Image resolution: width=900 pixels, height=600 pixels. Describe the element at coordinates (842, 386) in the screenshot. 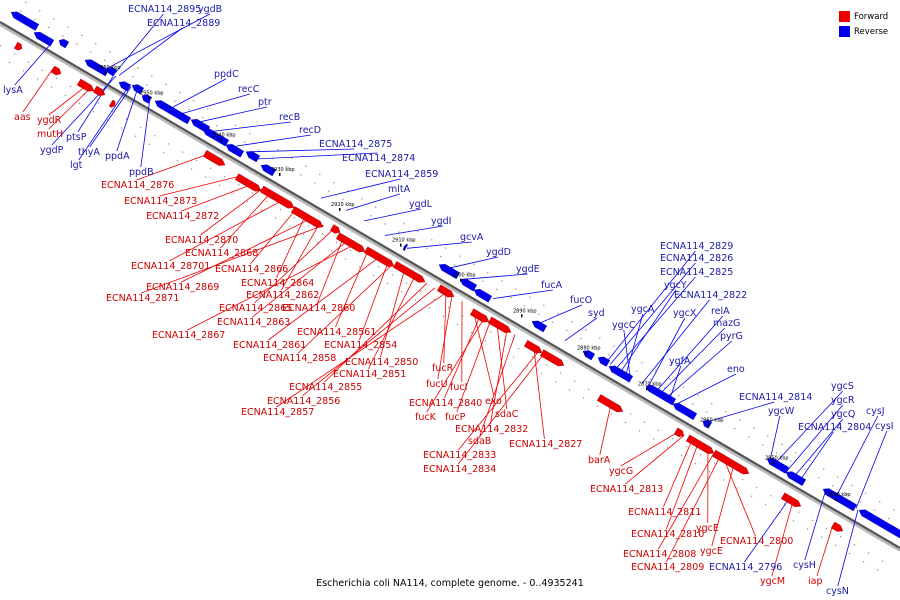

I see `gene-label: ygcS` at that location.